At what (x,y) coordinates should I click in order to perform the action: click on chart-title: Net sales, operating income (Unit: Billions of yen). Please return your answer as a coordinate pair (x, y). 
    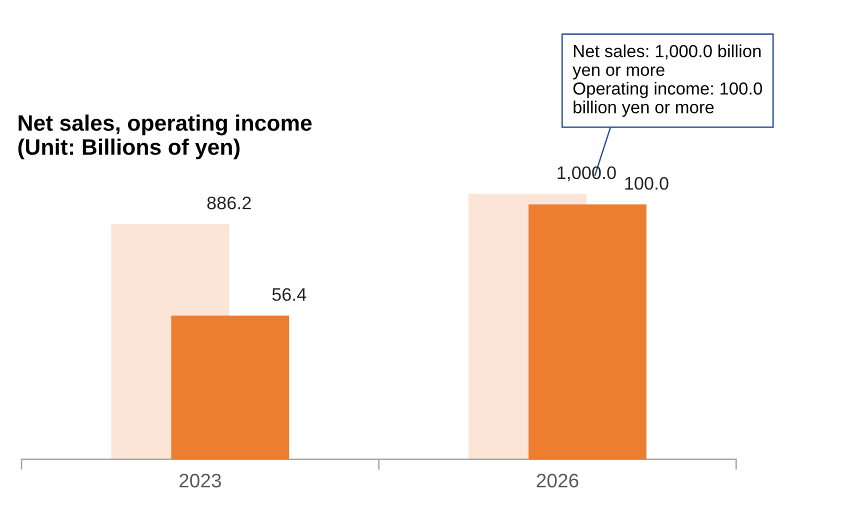
    Looking at the image, I should click on (165, 137).